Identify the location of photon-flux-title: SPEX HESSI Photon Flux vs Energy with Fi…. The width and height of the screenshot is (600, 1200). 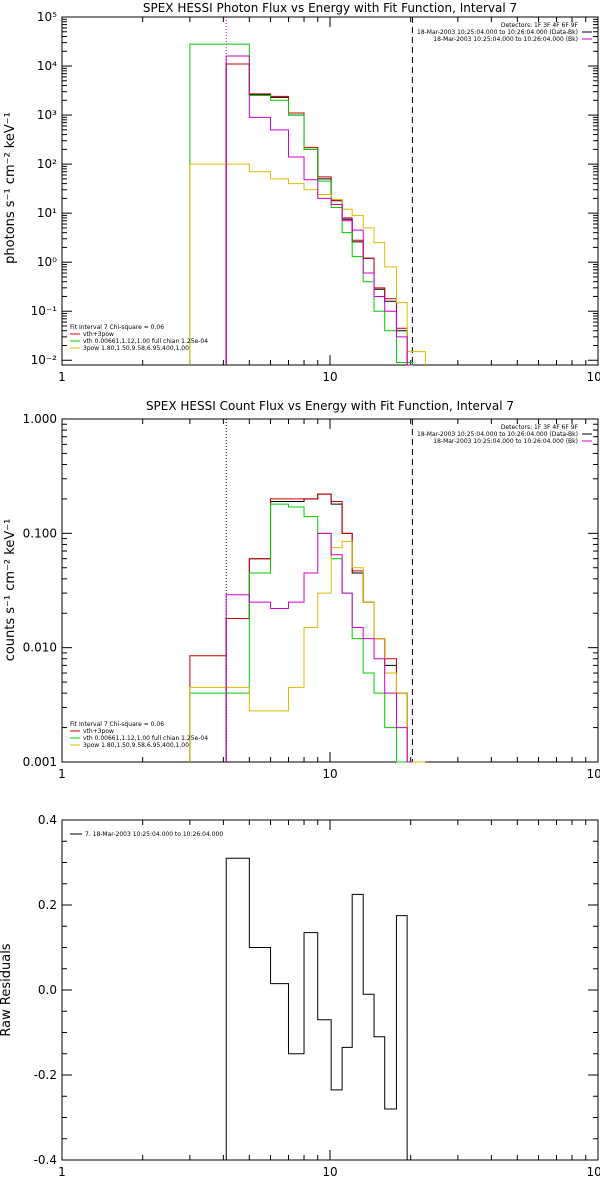
(330, 8).